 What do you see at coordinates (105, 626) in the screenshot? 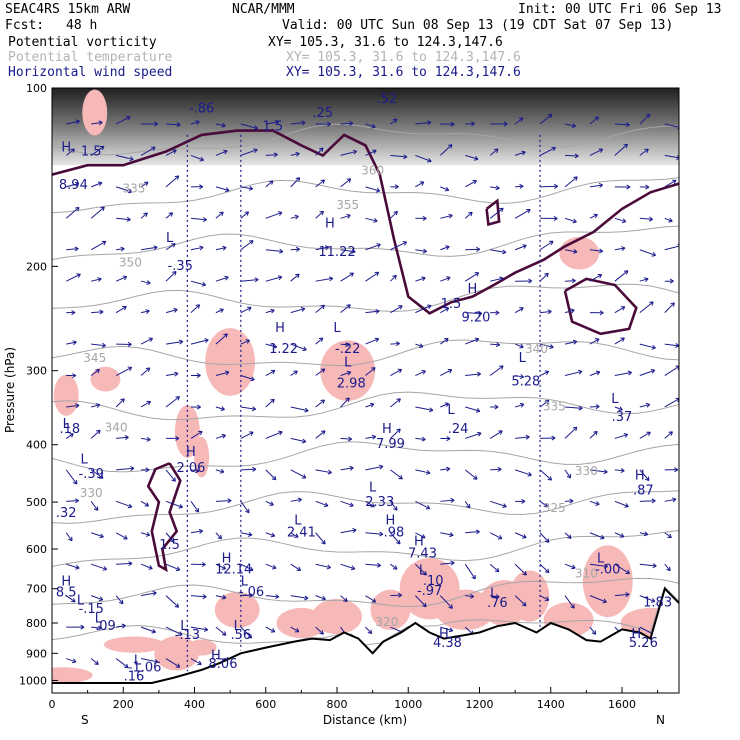
I see `extremum-label: .09` at bounding box center [105, 626].